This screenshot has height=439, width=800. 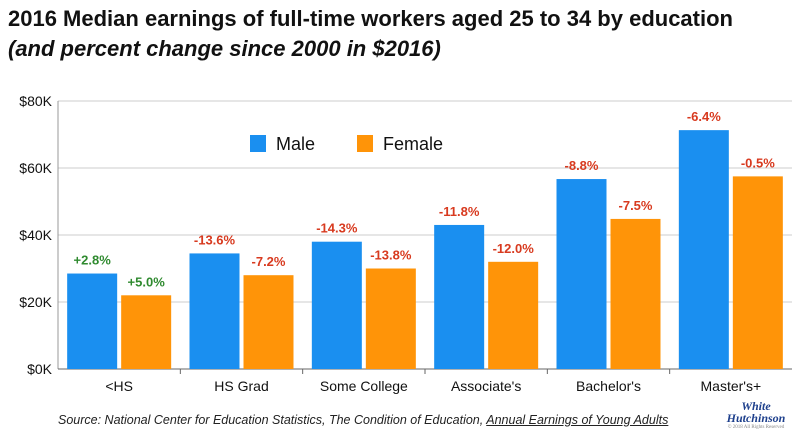 I want to click on data-label: +2.8%, so click(x=93, y=260).